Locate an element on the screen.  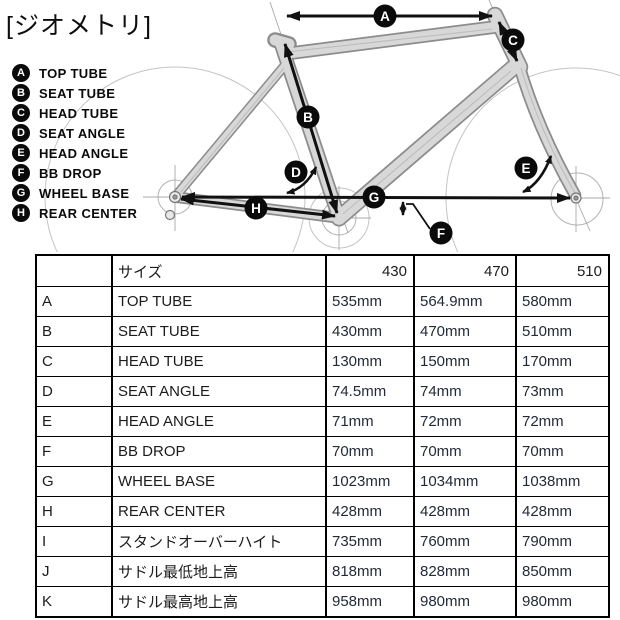
value-cell: 958mm is located at coordinates (370, 602).